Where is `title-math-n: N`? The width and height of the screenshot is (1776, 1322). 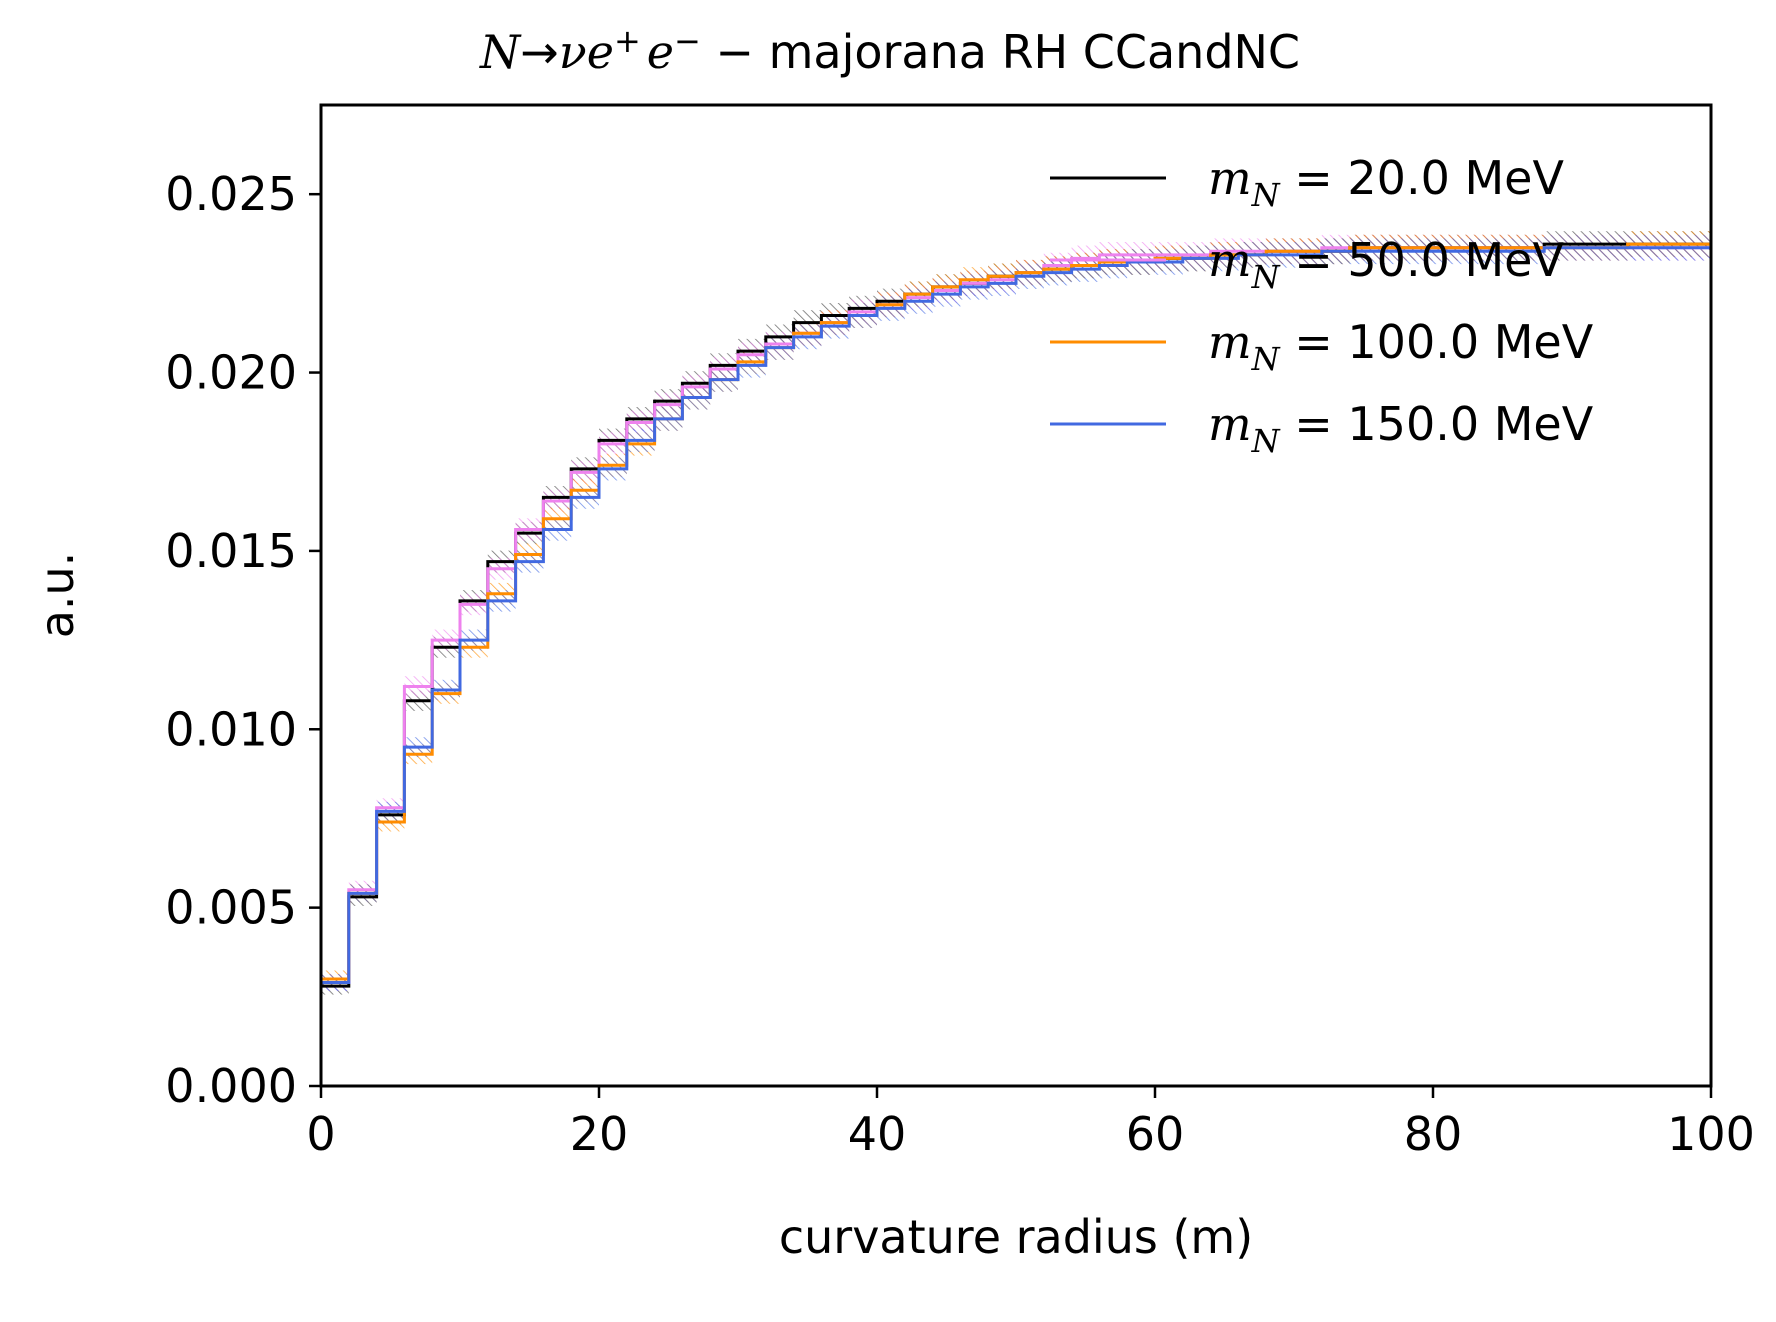 title-math-n: N is located at coordinates (500, 52).